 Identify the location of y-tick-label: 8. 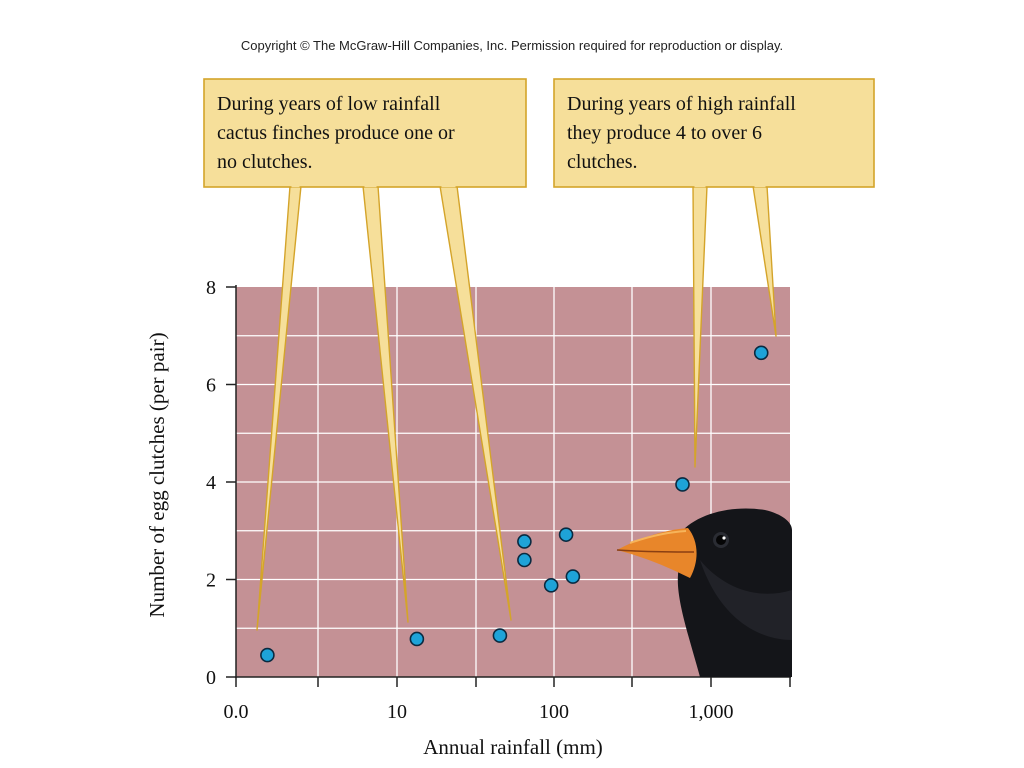
(211, 288).